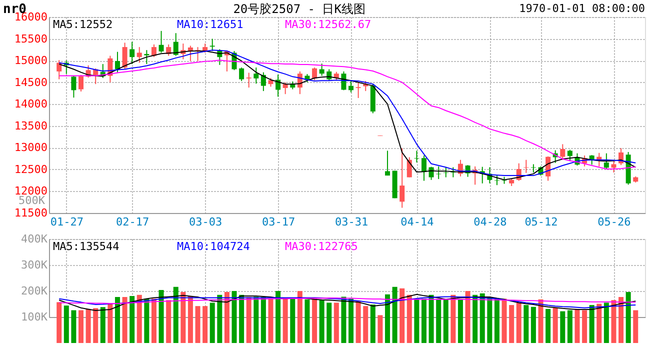 The height and width of the screenshot is (360, 660). I want to click on y-tick-label: 13000, so click(31, 147).